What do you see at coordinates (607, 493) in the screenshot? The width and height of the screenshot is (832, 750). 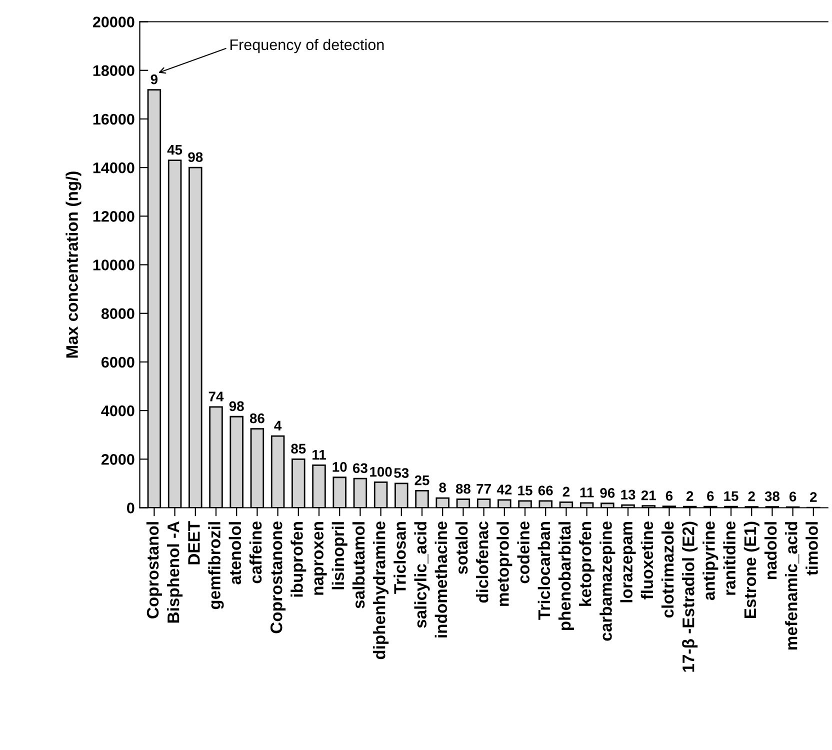 I see `annotation: 96` at bounding box center [607, 493].